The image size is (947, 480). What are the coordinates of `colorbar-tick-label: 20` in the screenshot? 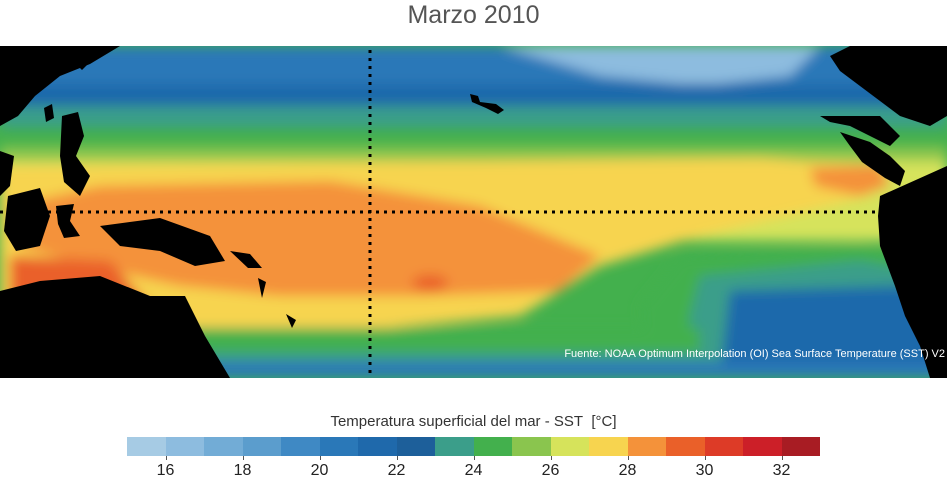 It's located at (319, 470).